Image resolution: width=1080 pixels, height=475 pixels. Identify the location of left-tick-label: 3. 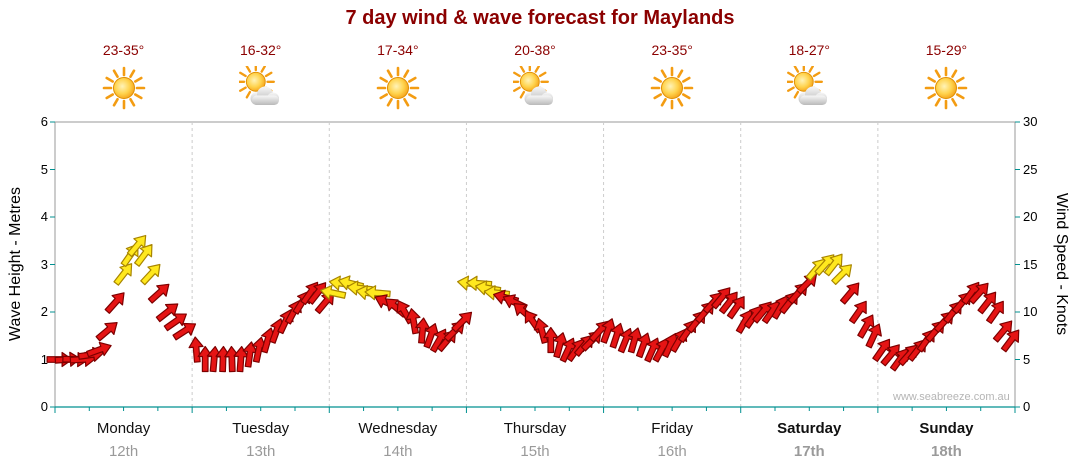
(44, 264).